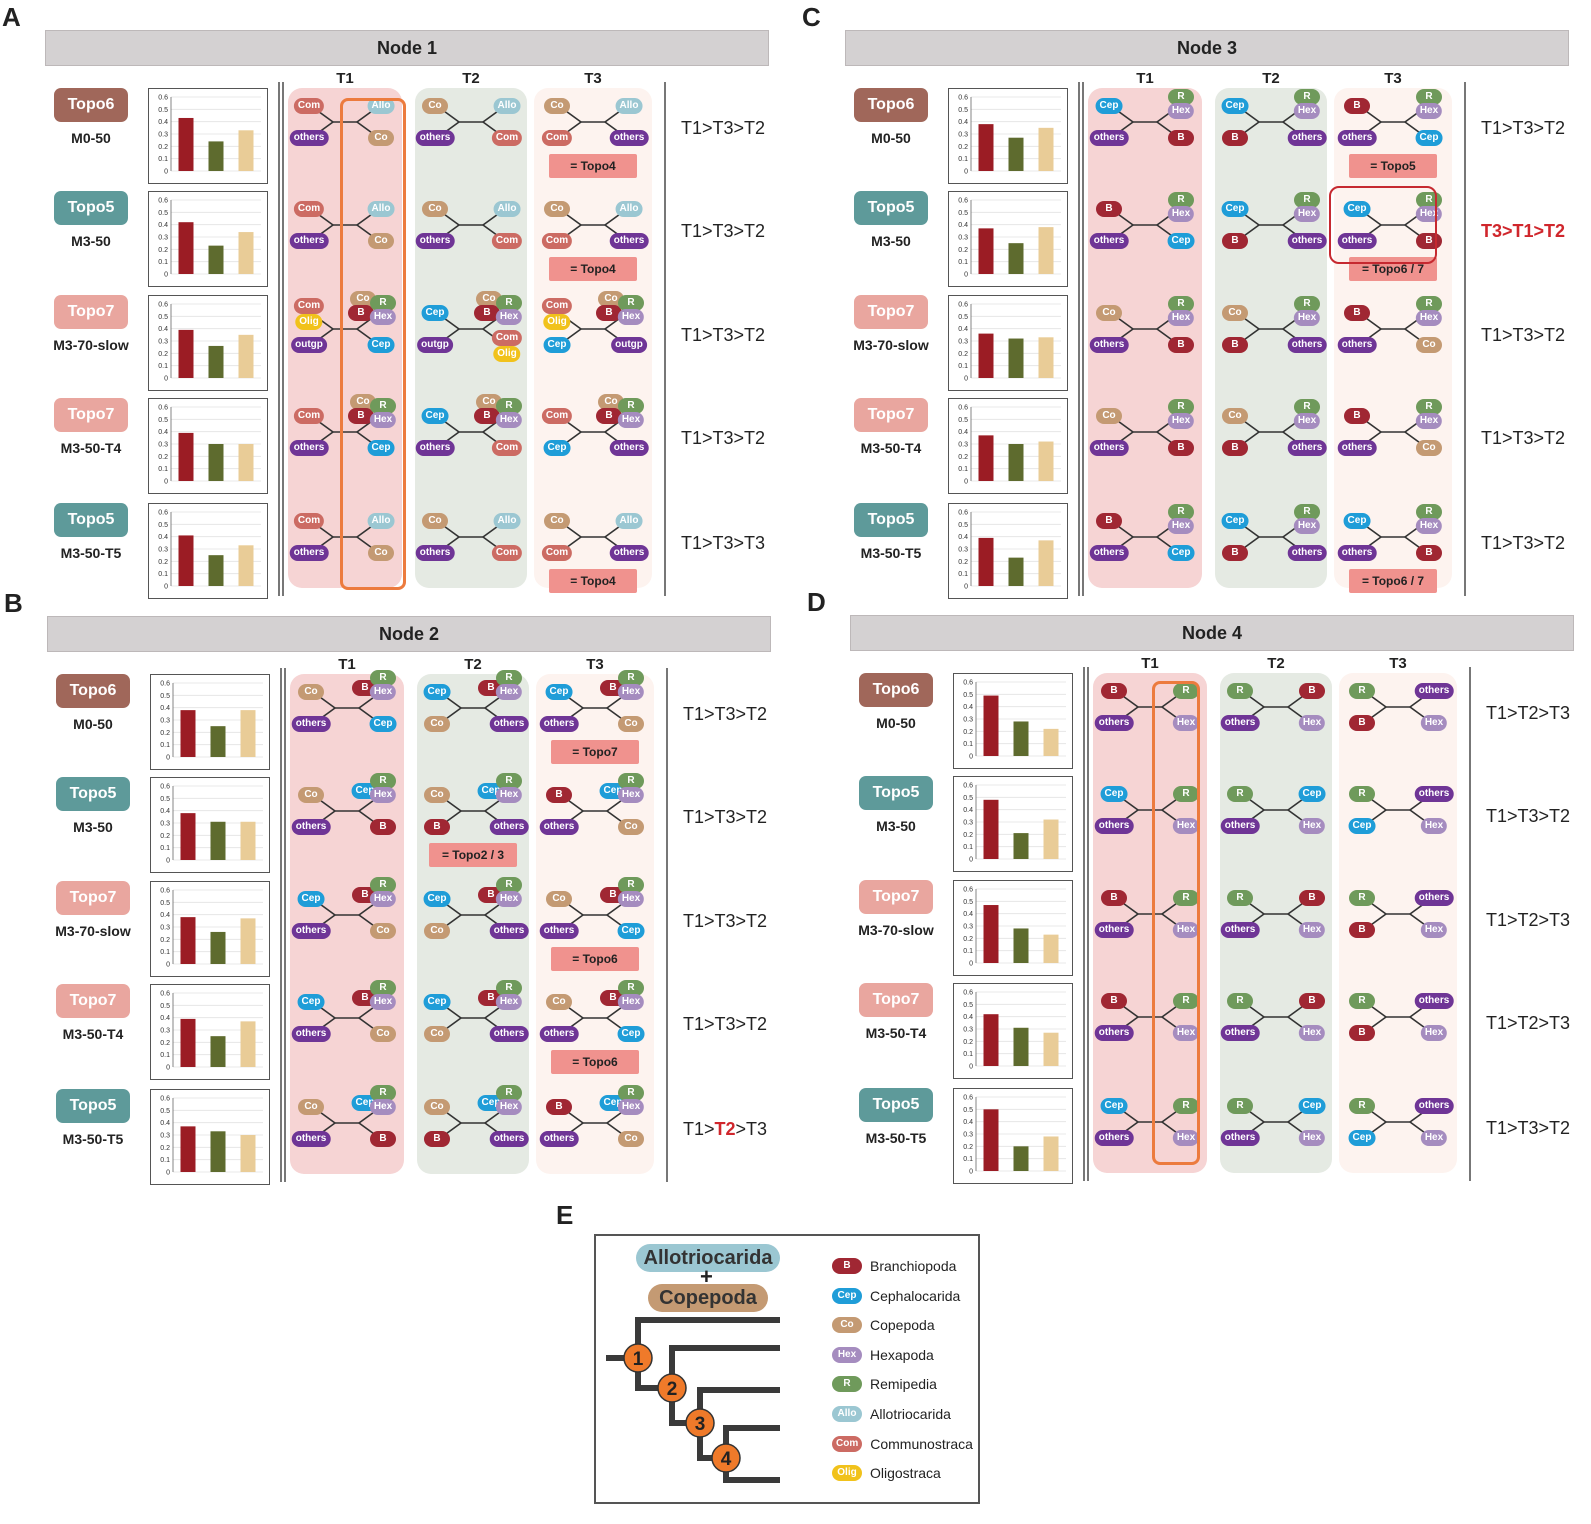  Describe the element at coordinates (1145, 328) in the screenshot. I see `unrooted-tree: Co others R Hex B` at that location.